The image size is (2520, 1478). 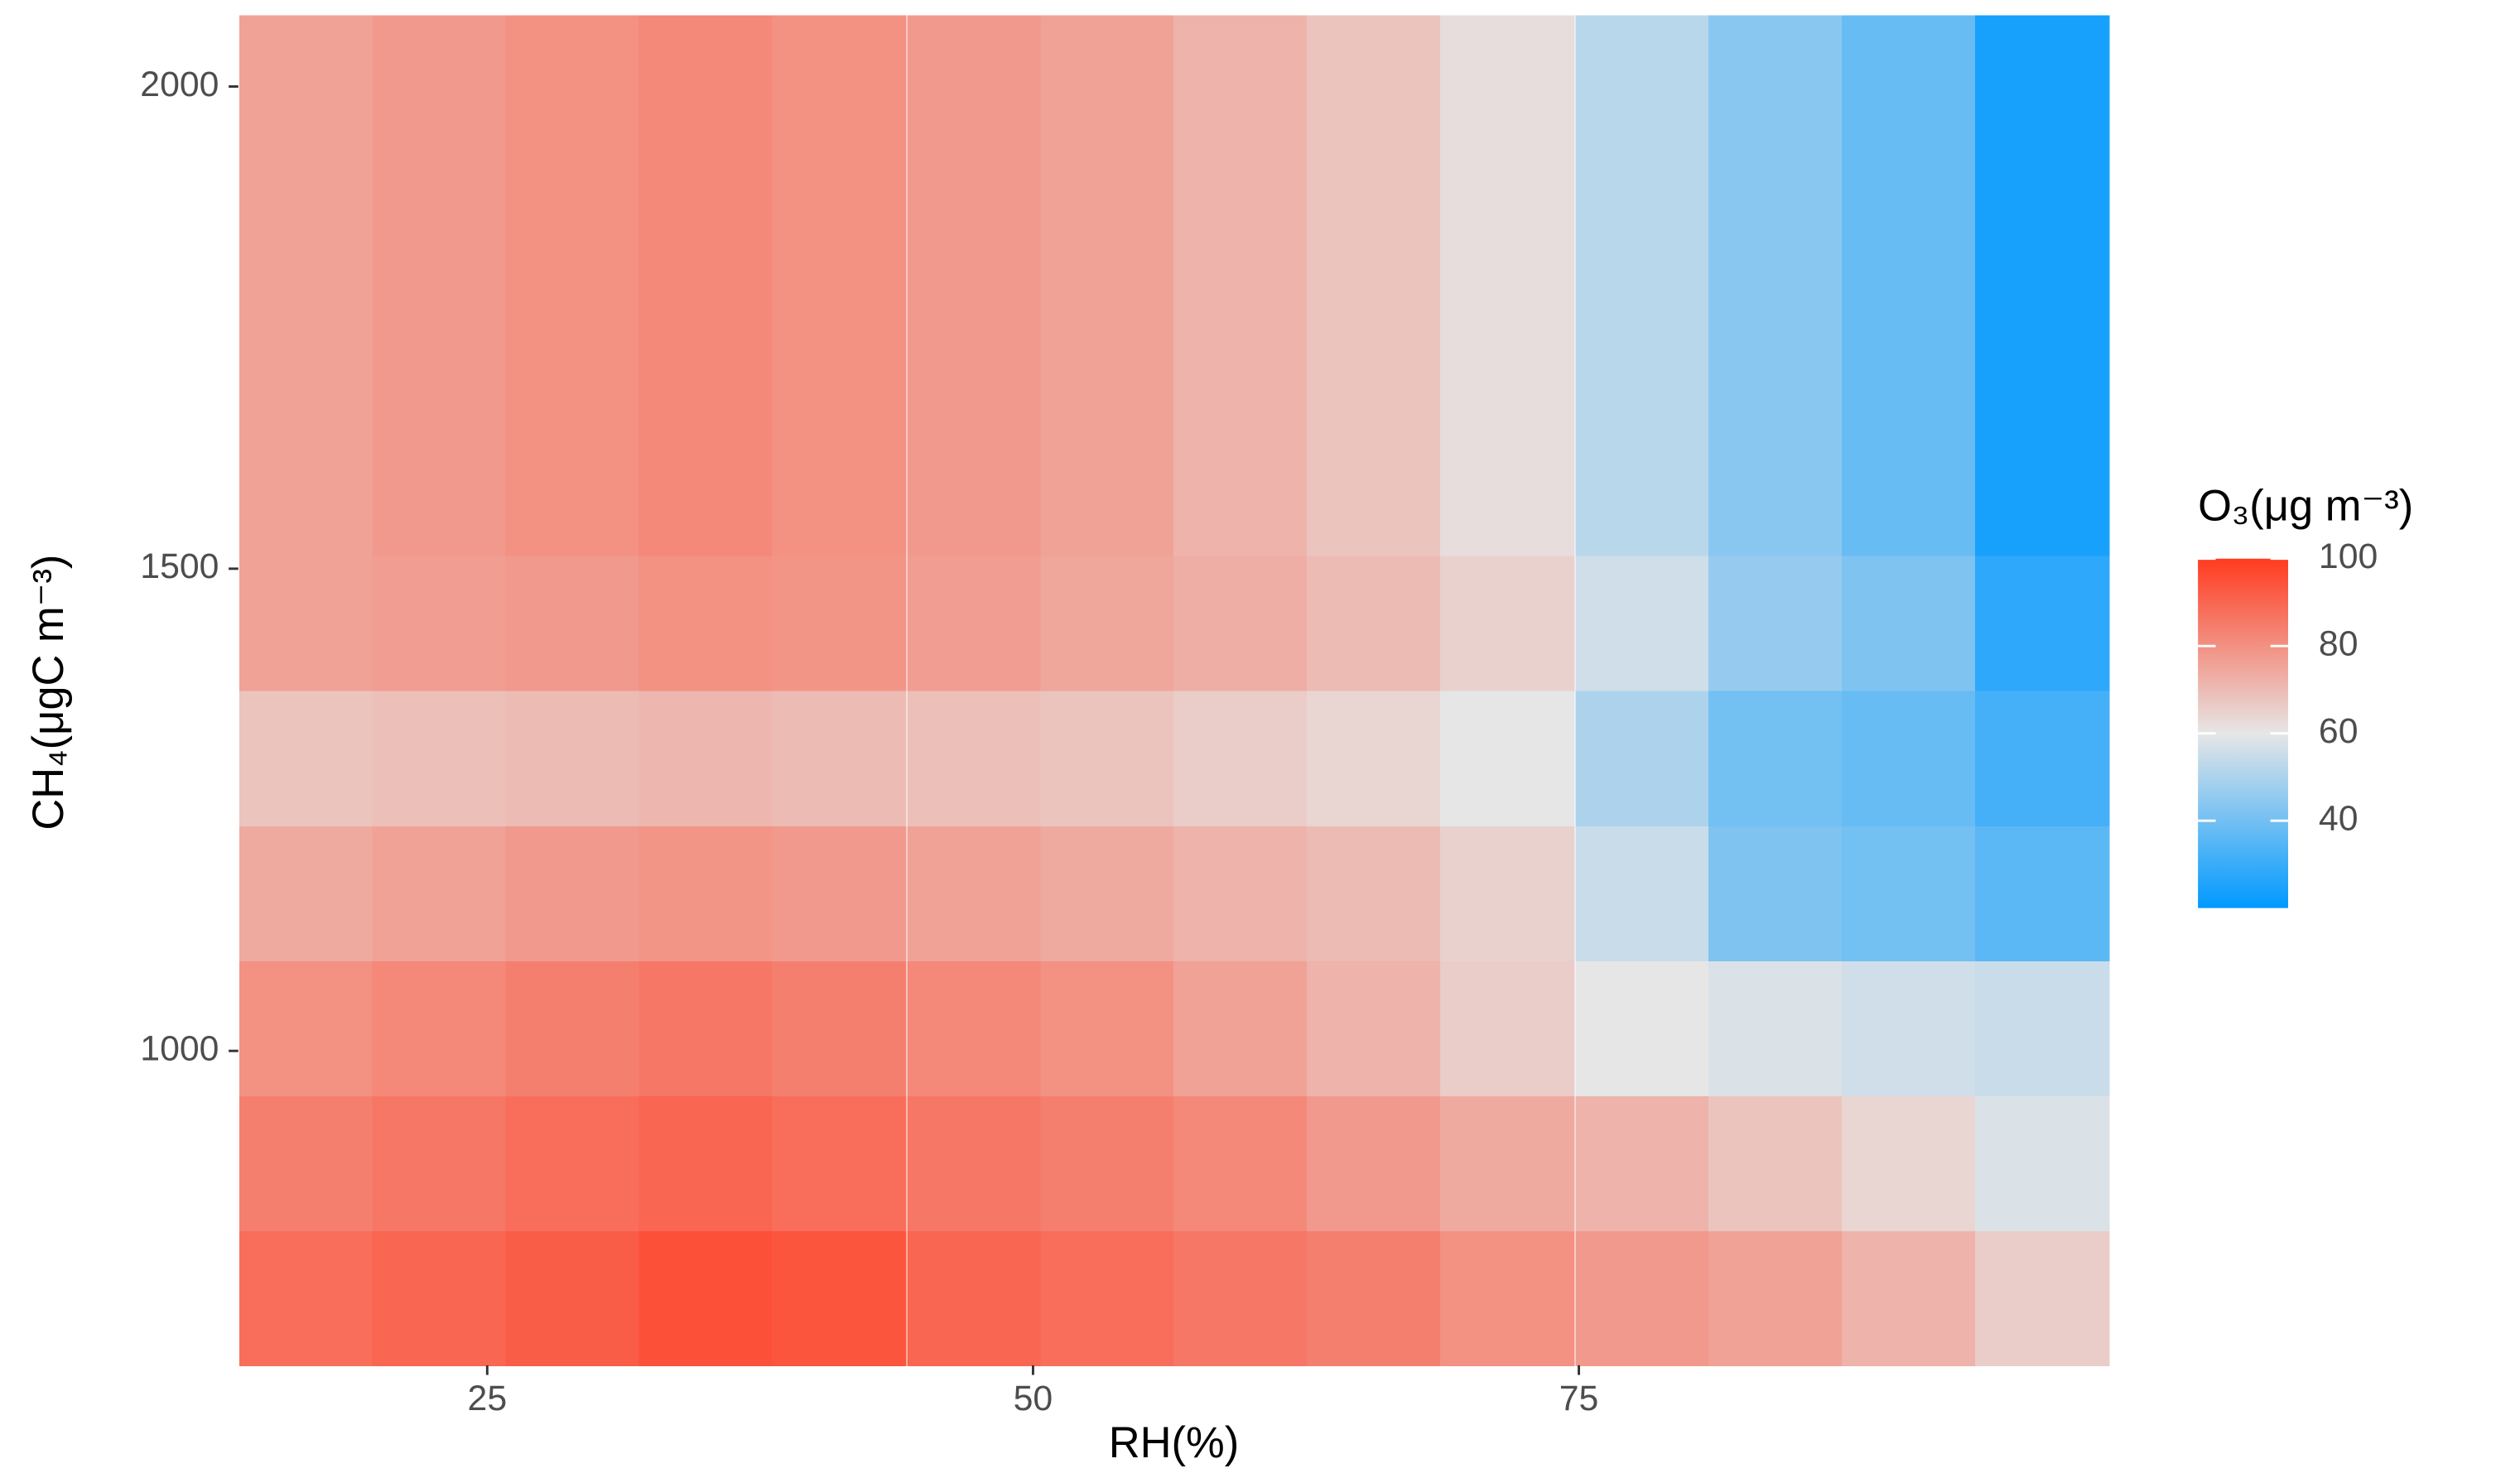 What do you see at coordinates (2339, 644) in the screenshot?
I see `legend-tick-label: 80` at bounding box center [2339, 644].